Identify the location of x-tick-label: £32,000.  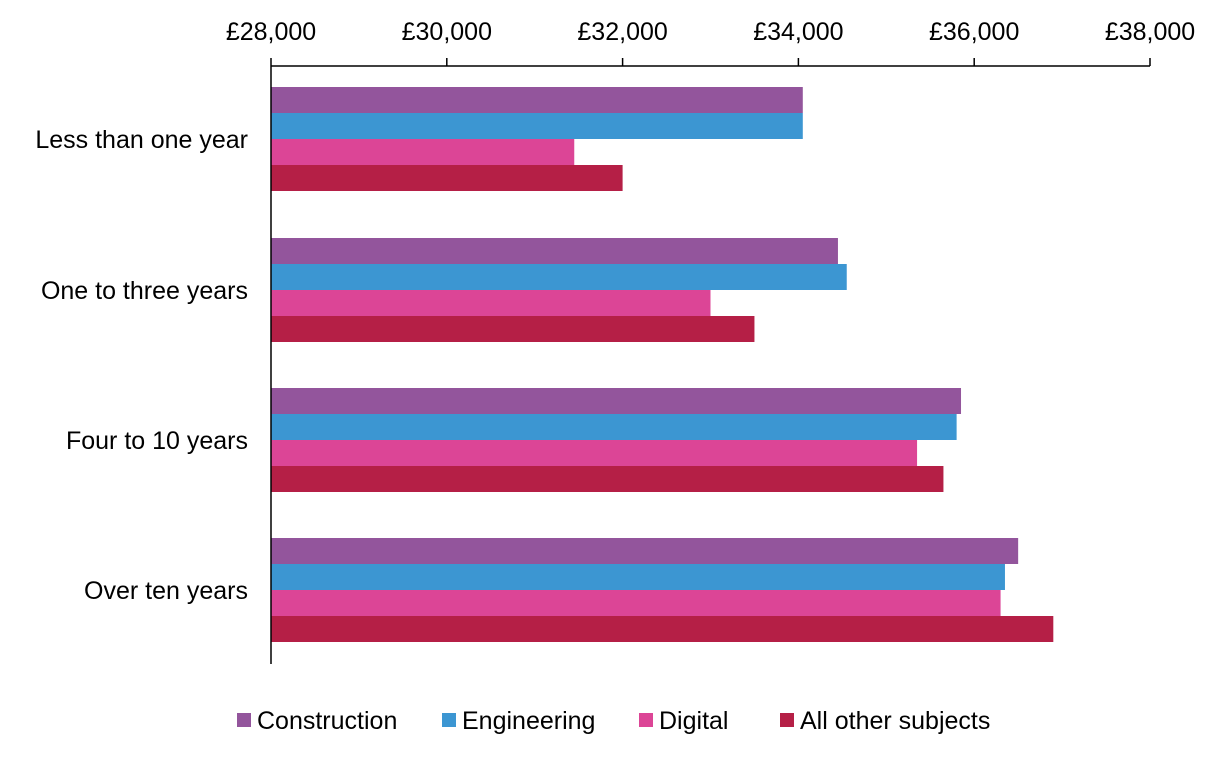
(622, 32).